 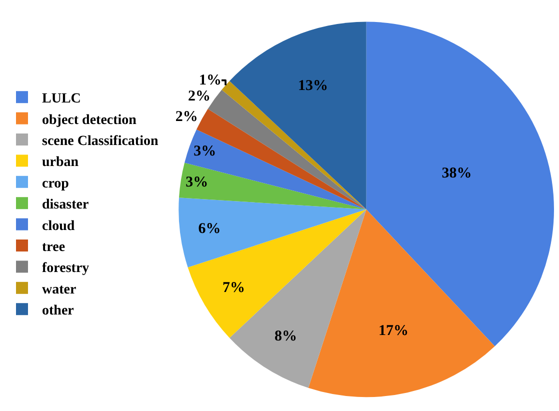 I want to click on legend-label: crop, so click(x=56, y=184).